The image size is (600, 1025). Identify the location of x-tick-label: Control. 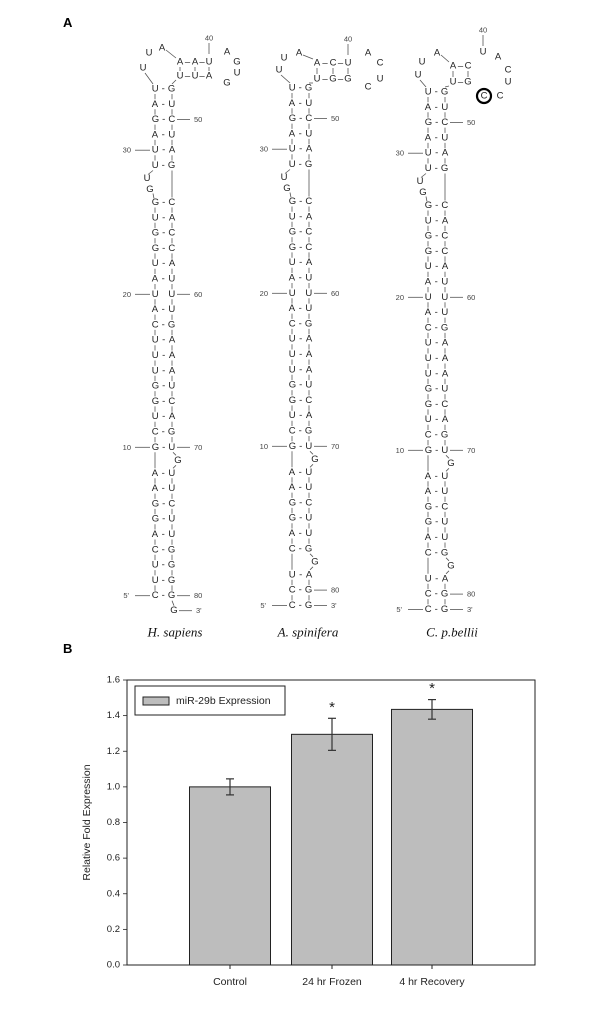
(230, 982).